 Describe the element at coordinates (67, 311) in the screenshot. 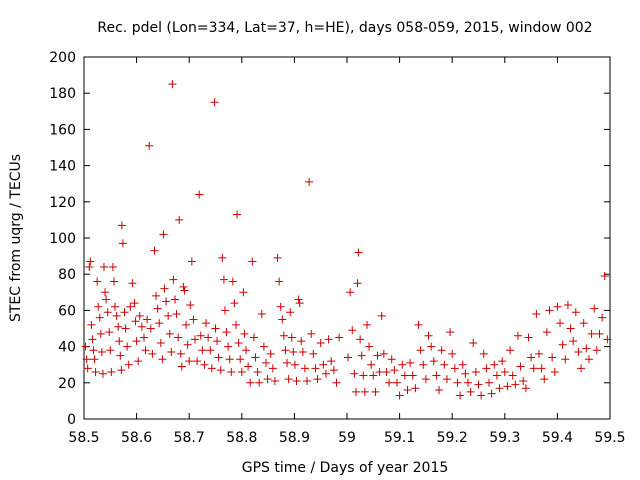

I see `y-tick-label: 60` at that location.